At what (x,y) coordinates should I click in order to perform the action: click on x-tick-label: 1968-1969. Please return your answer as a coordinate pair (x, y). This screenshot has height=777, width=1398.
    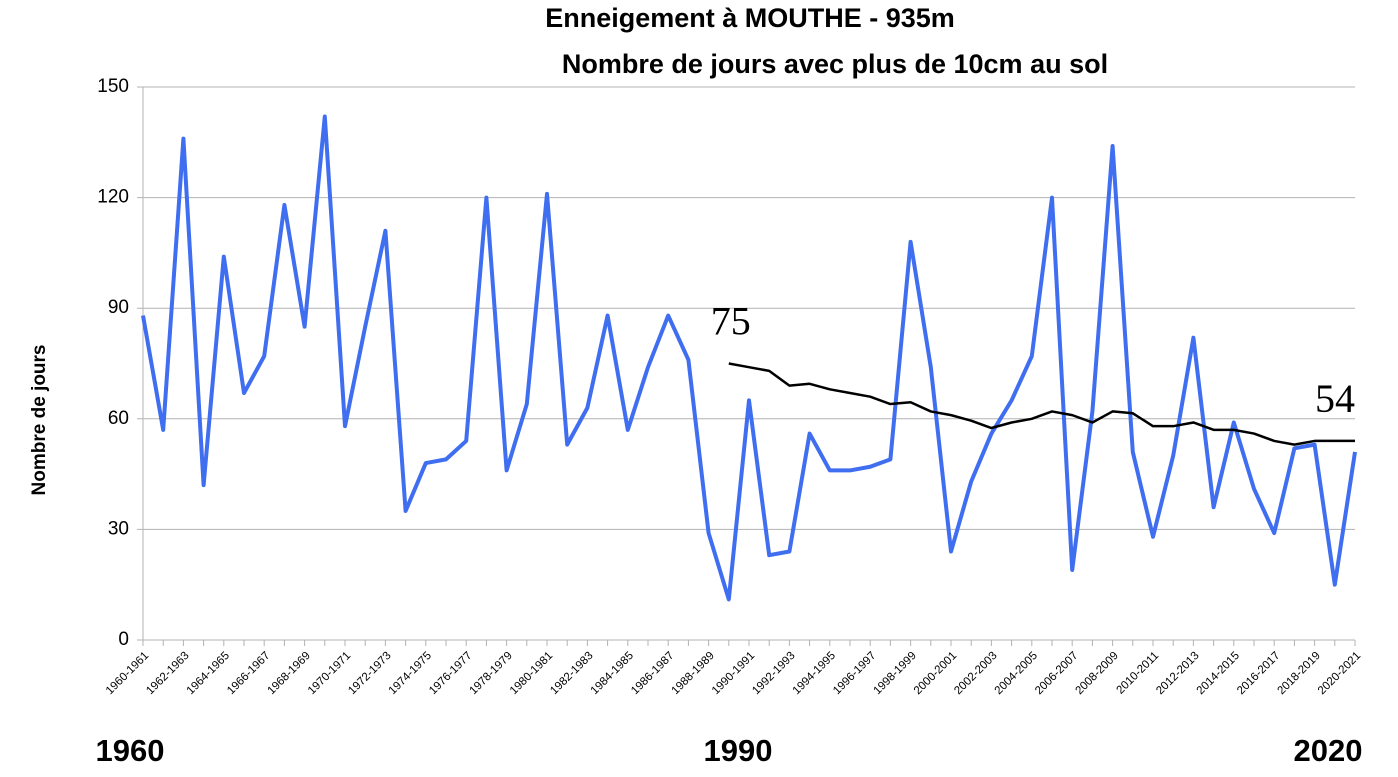
    Looking at the image, I should click on (288, 673).